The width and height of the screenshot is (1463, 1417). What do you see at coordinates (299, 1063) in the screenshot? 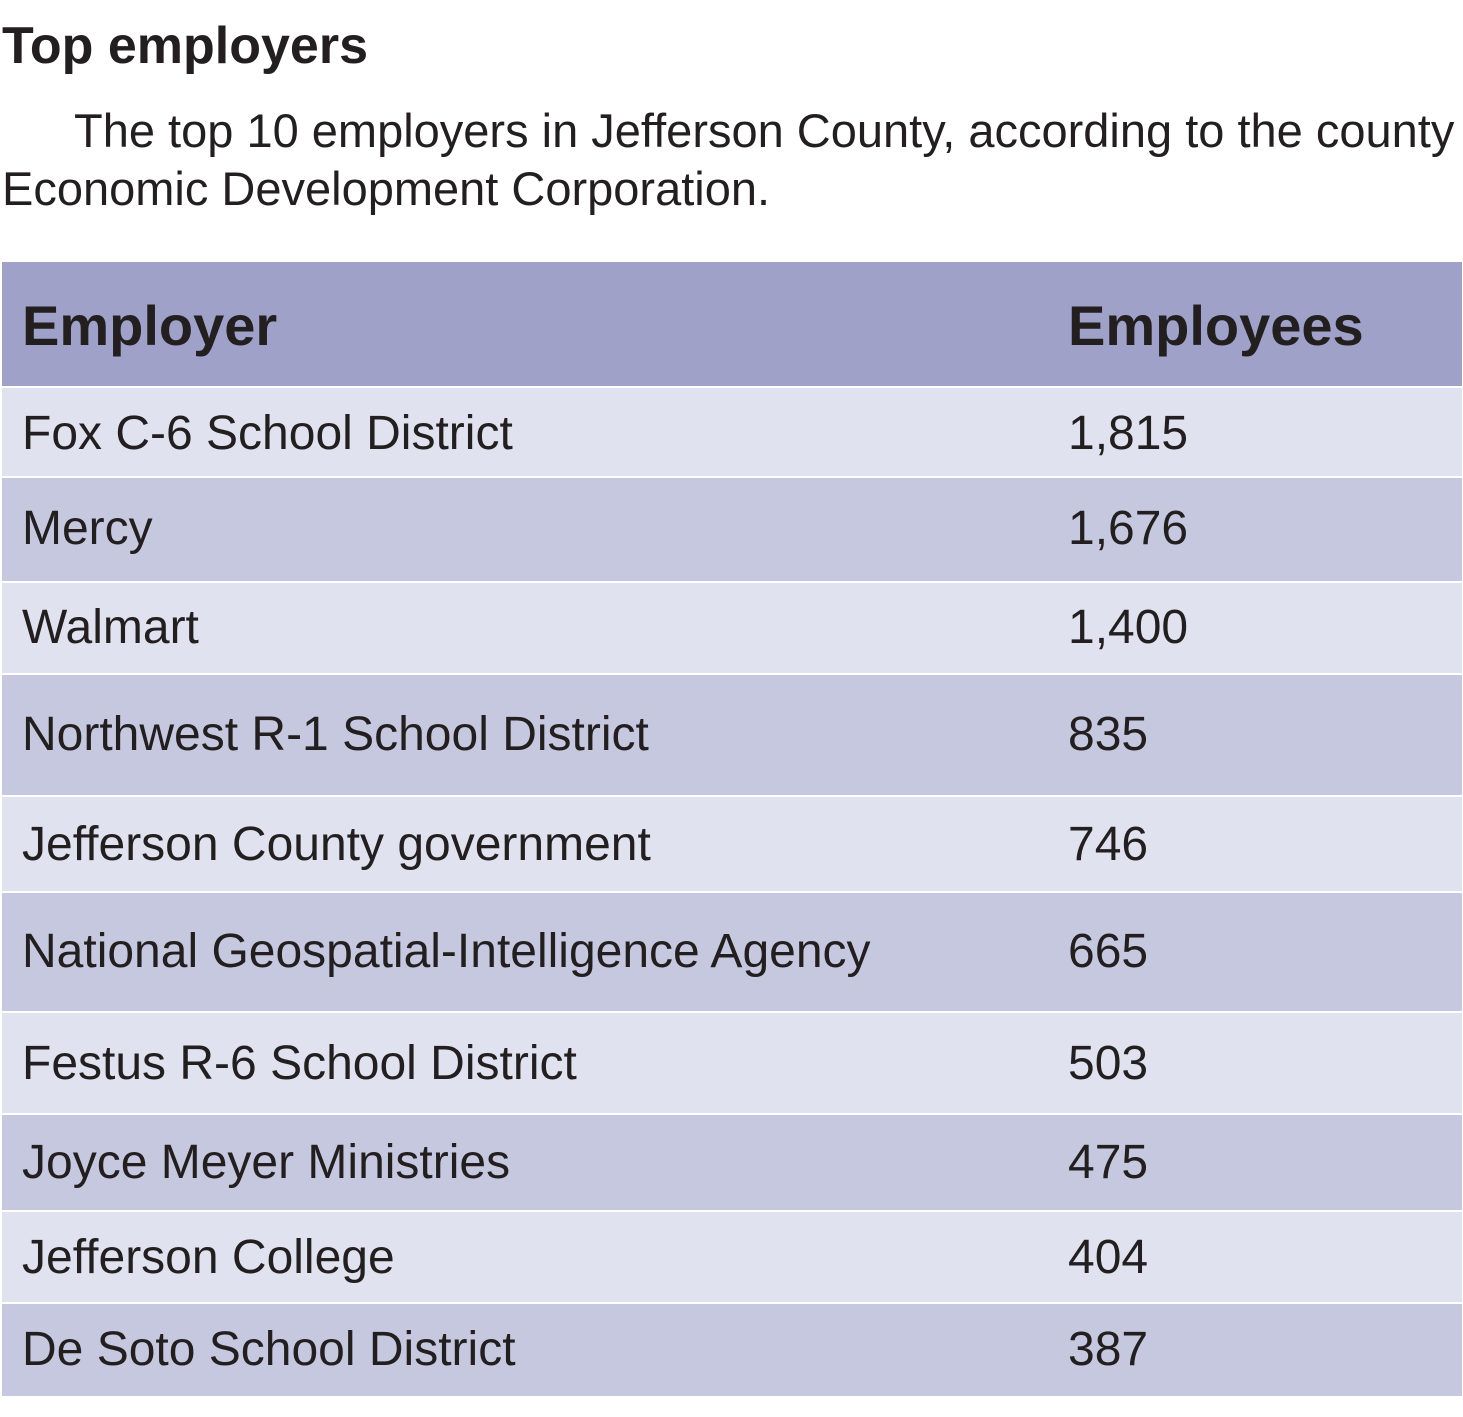
I see `employer-name-cell: Festus R-6 School District` at bounding box center [299, 1063].